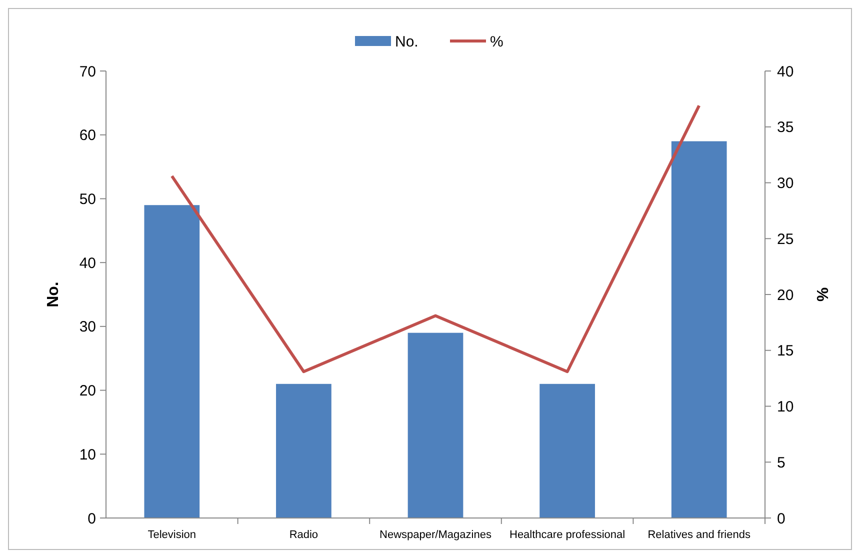  What do you see at coordinates (406, 41) in the screenshot?
I see `legend-label: No.` at bounding box center [406, 41].